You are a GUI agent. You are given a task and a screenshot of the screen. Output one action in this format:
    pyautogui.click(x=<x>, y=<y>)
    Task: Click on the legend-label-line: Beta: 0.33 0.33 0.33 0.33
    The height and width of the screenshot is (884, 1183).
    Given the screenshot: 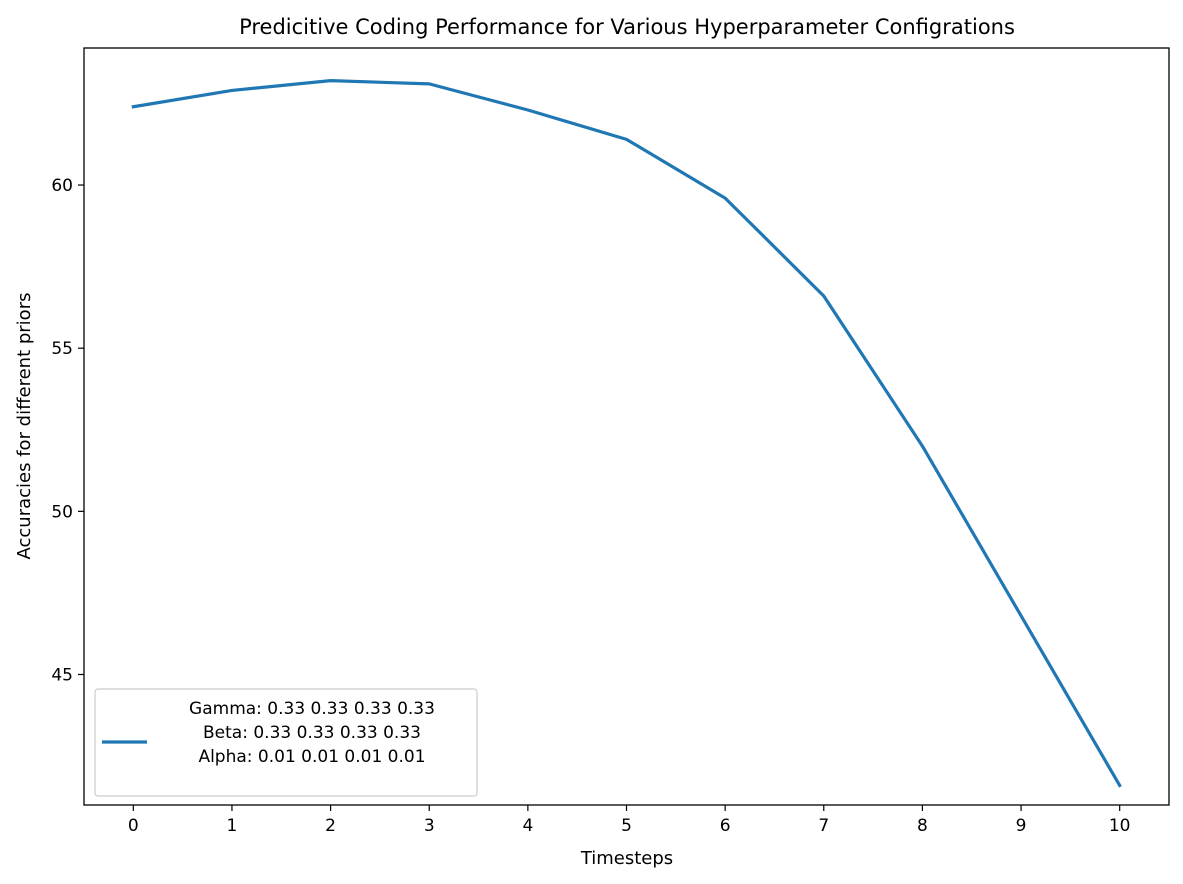 What is the action you would take?
    pyautogui.click(x=312, y=733)
    